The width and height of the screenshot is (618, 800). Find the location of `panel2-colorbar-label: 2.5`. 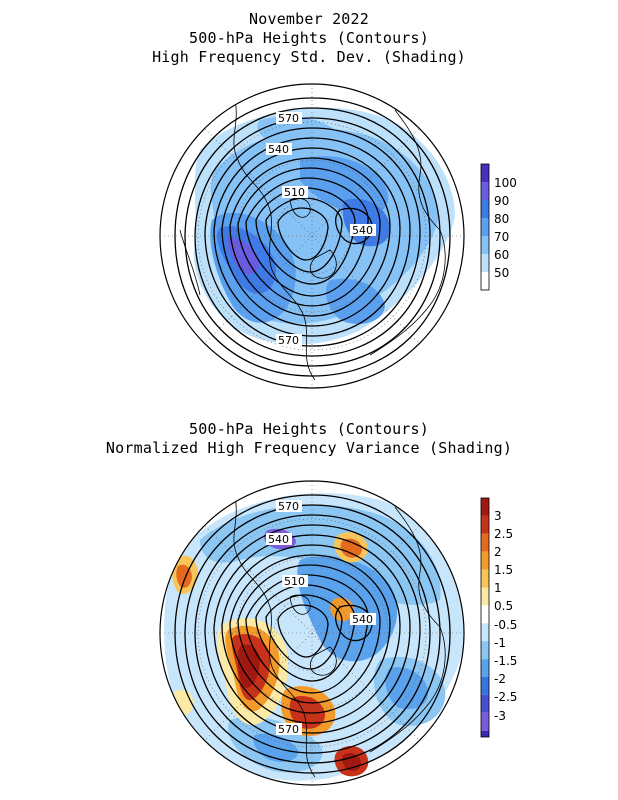

panel2-colorbar-label: 2.5 is located at coordinates (503, 534).